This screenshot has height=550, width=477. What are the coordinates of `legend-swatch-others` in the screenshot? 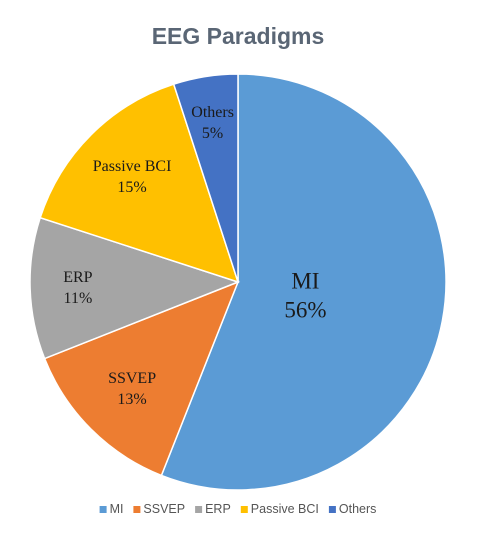 It's located at (332, 509).